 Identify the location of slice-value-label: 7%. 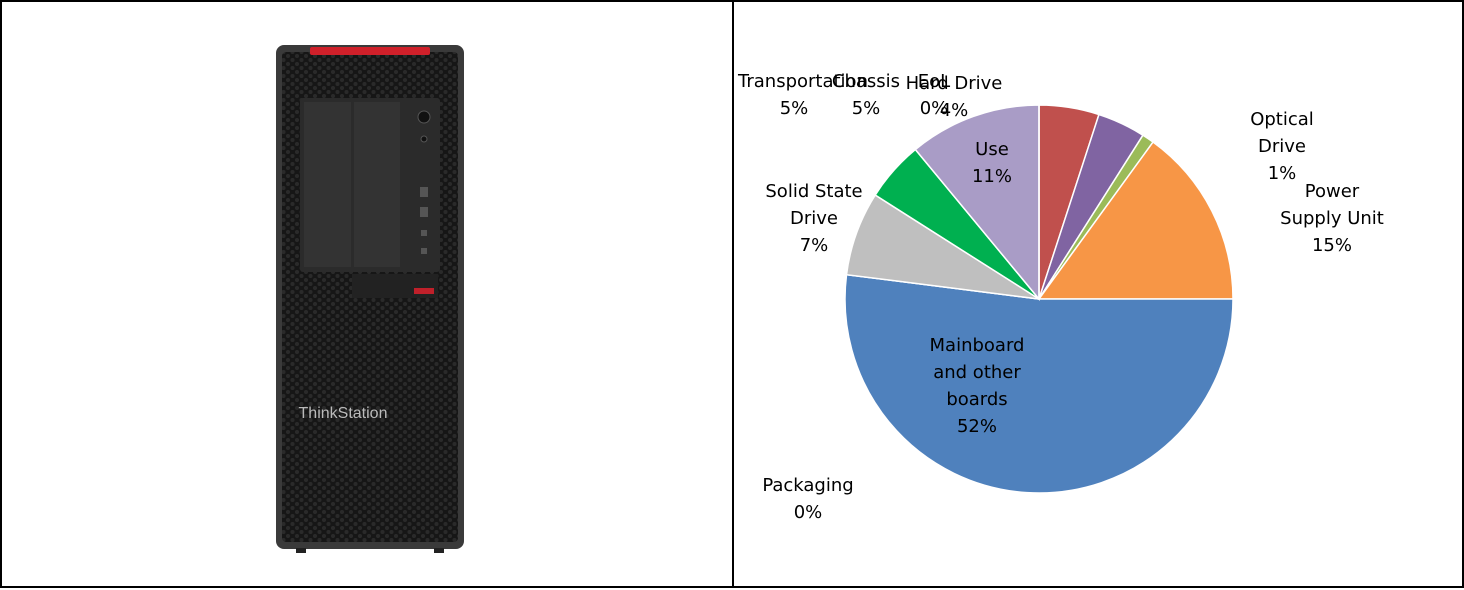
(814, 245).